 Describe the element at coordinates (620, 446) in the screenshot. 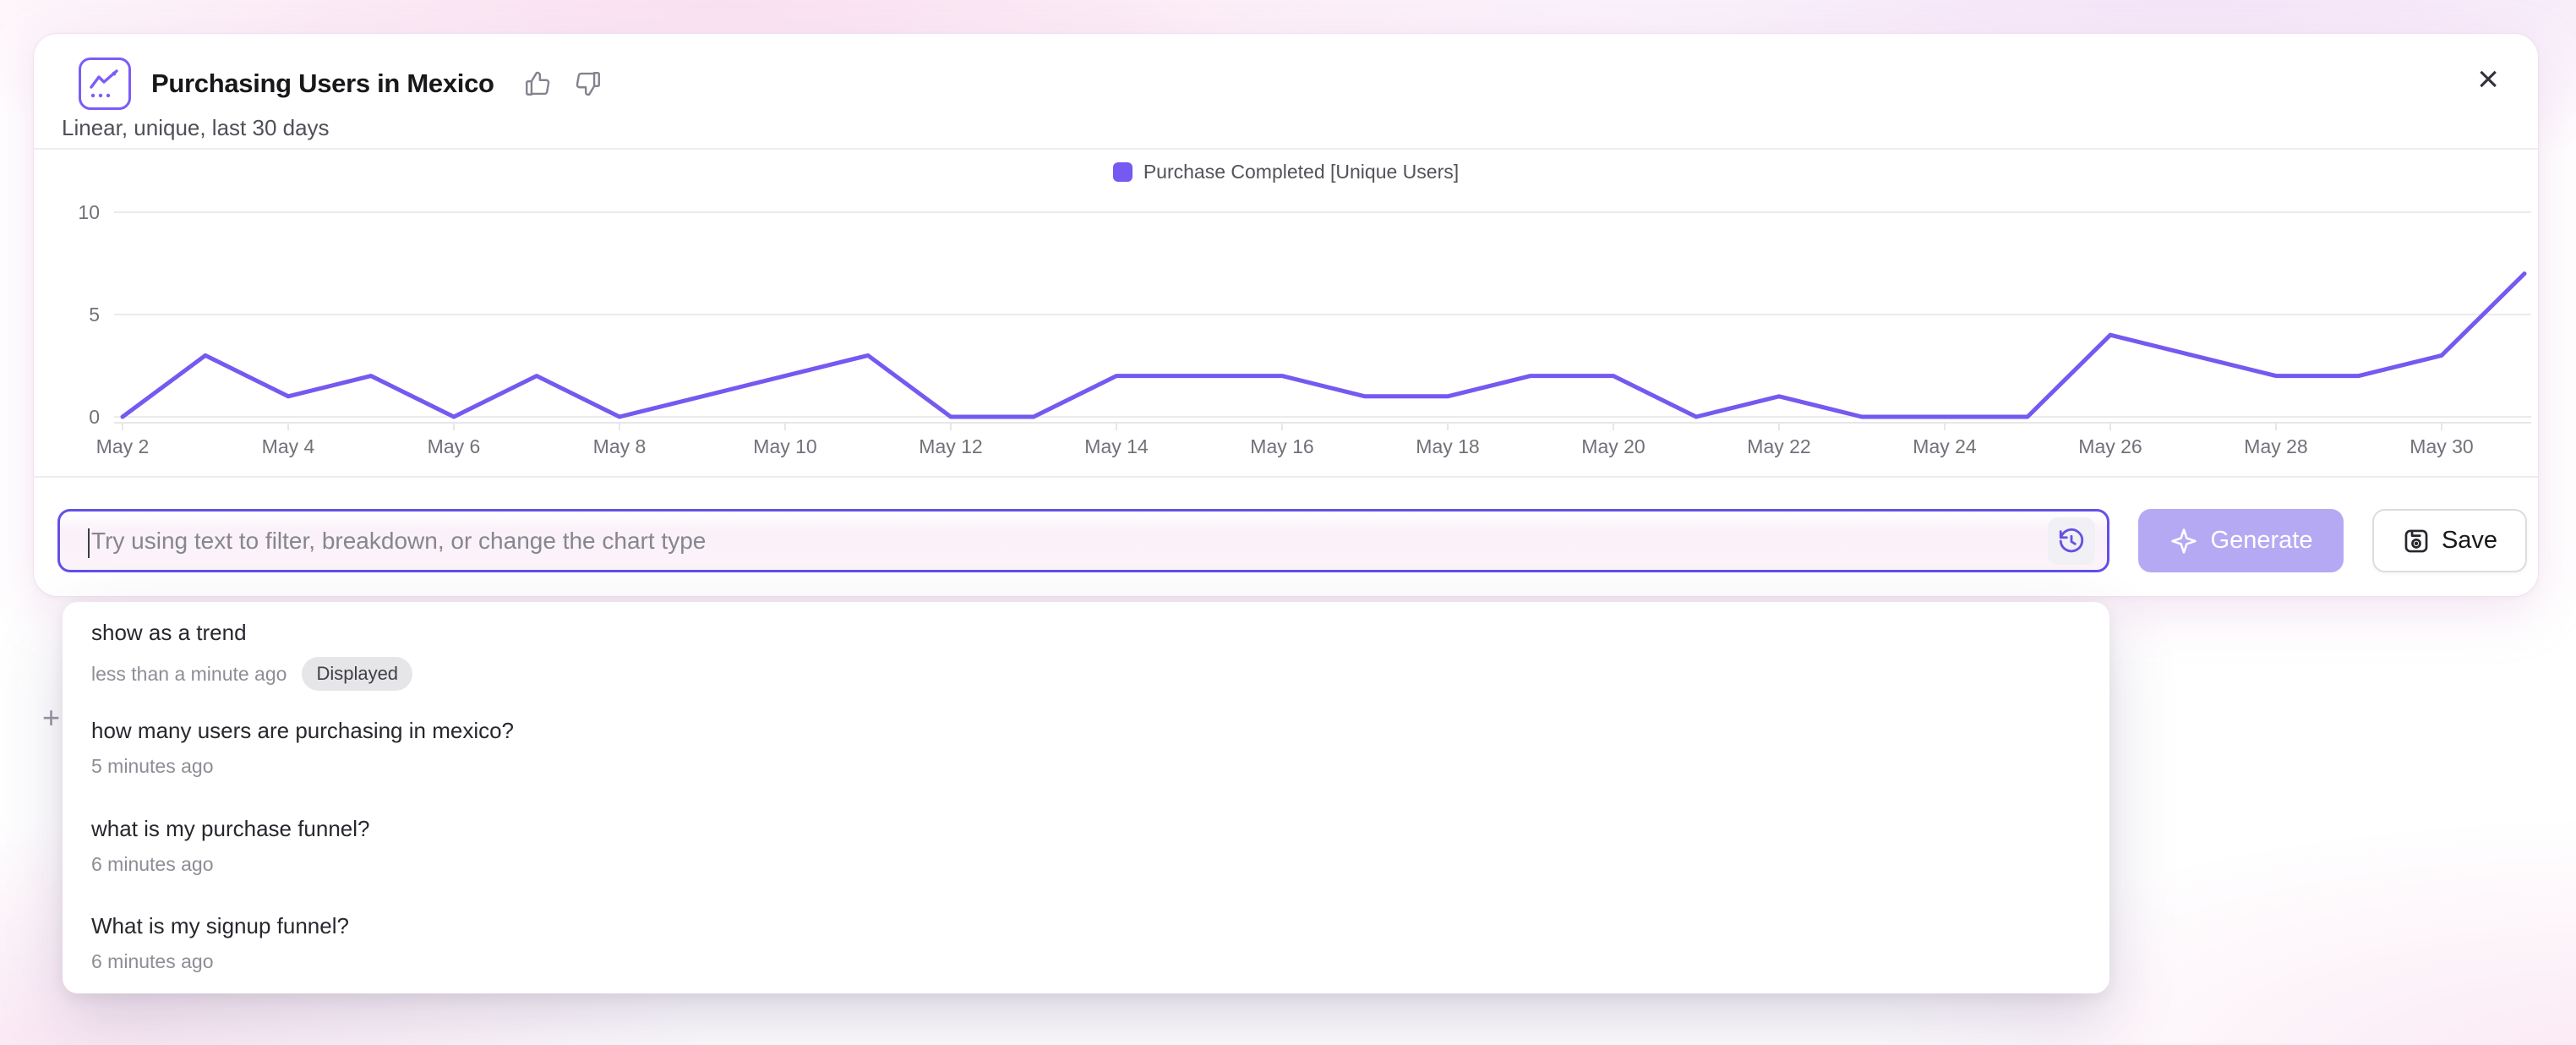

I see `svg-text: May 8` at that location.